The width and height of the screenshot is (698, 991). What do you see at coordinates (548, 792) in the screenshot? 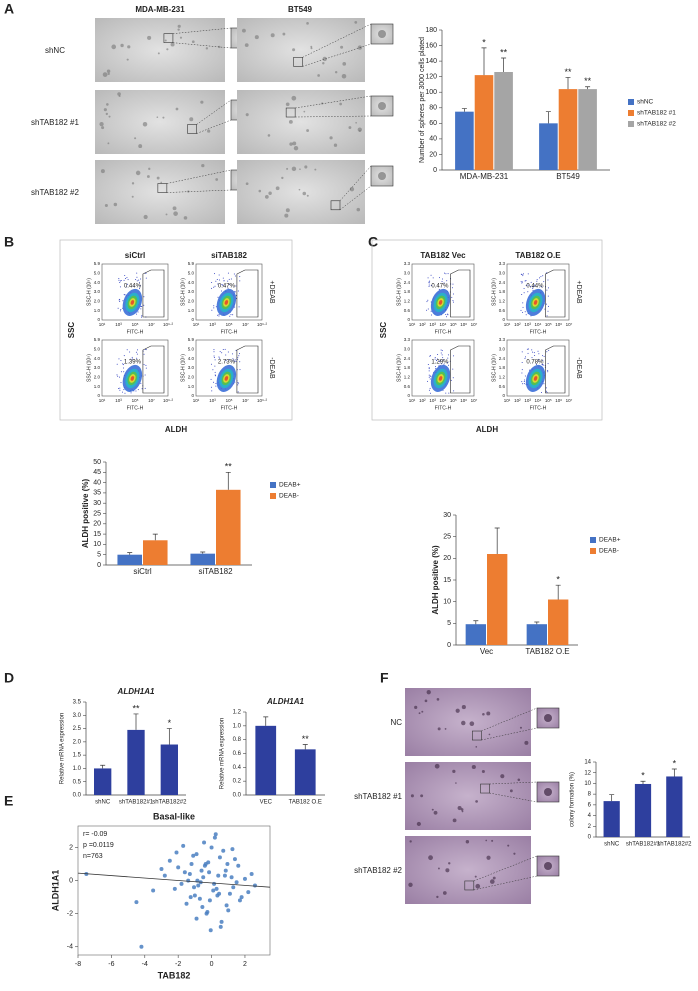
I see `zoom-cell` at bounding box center [548, 792].